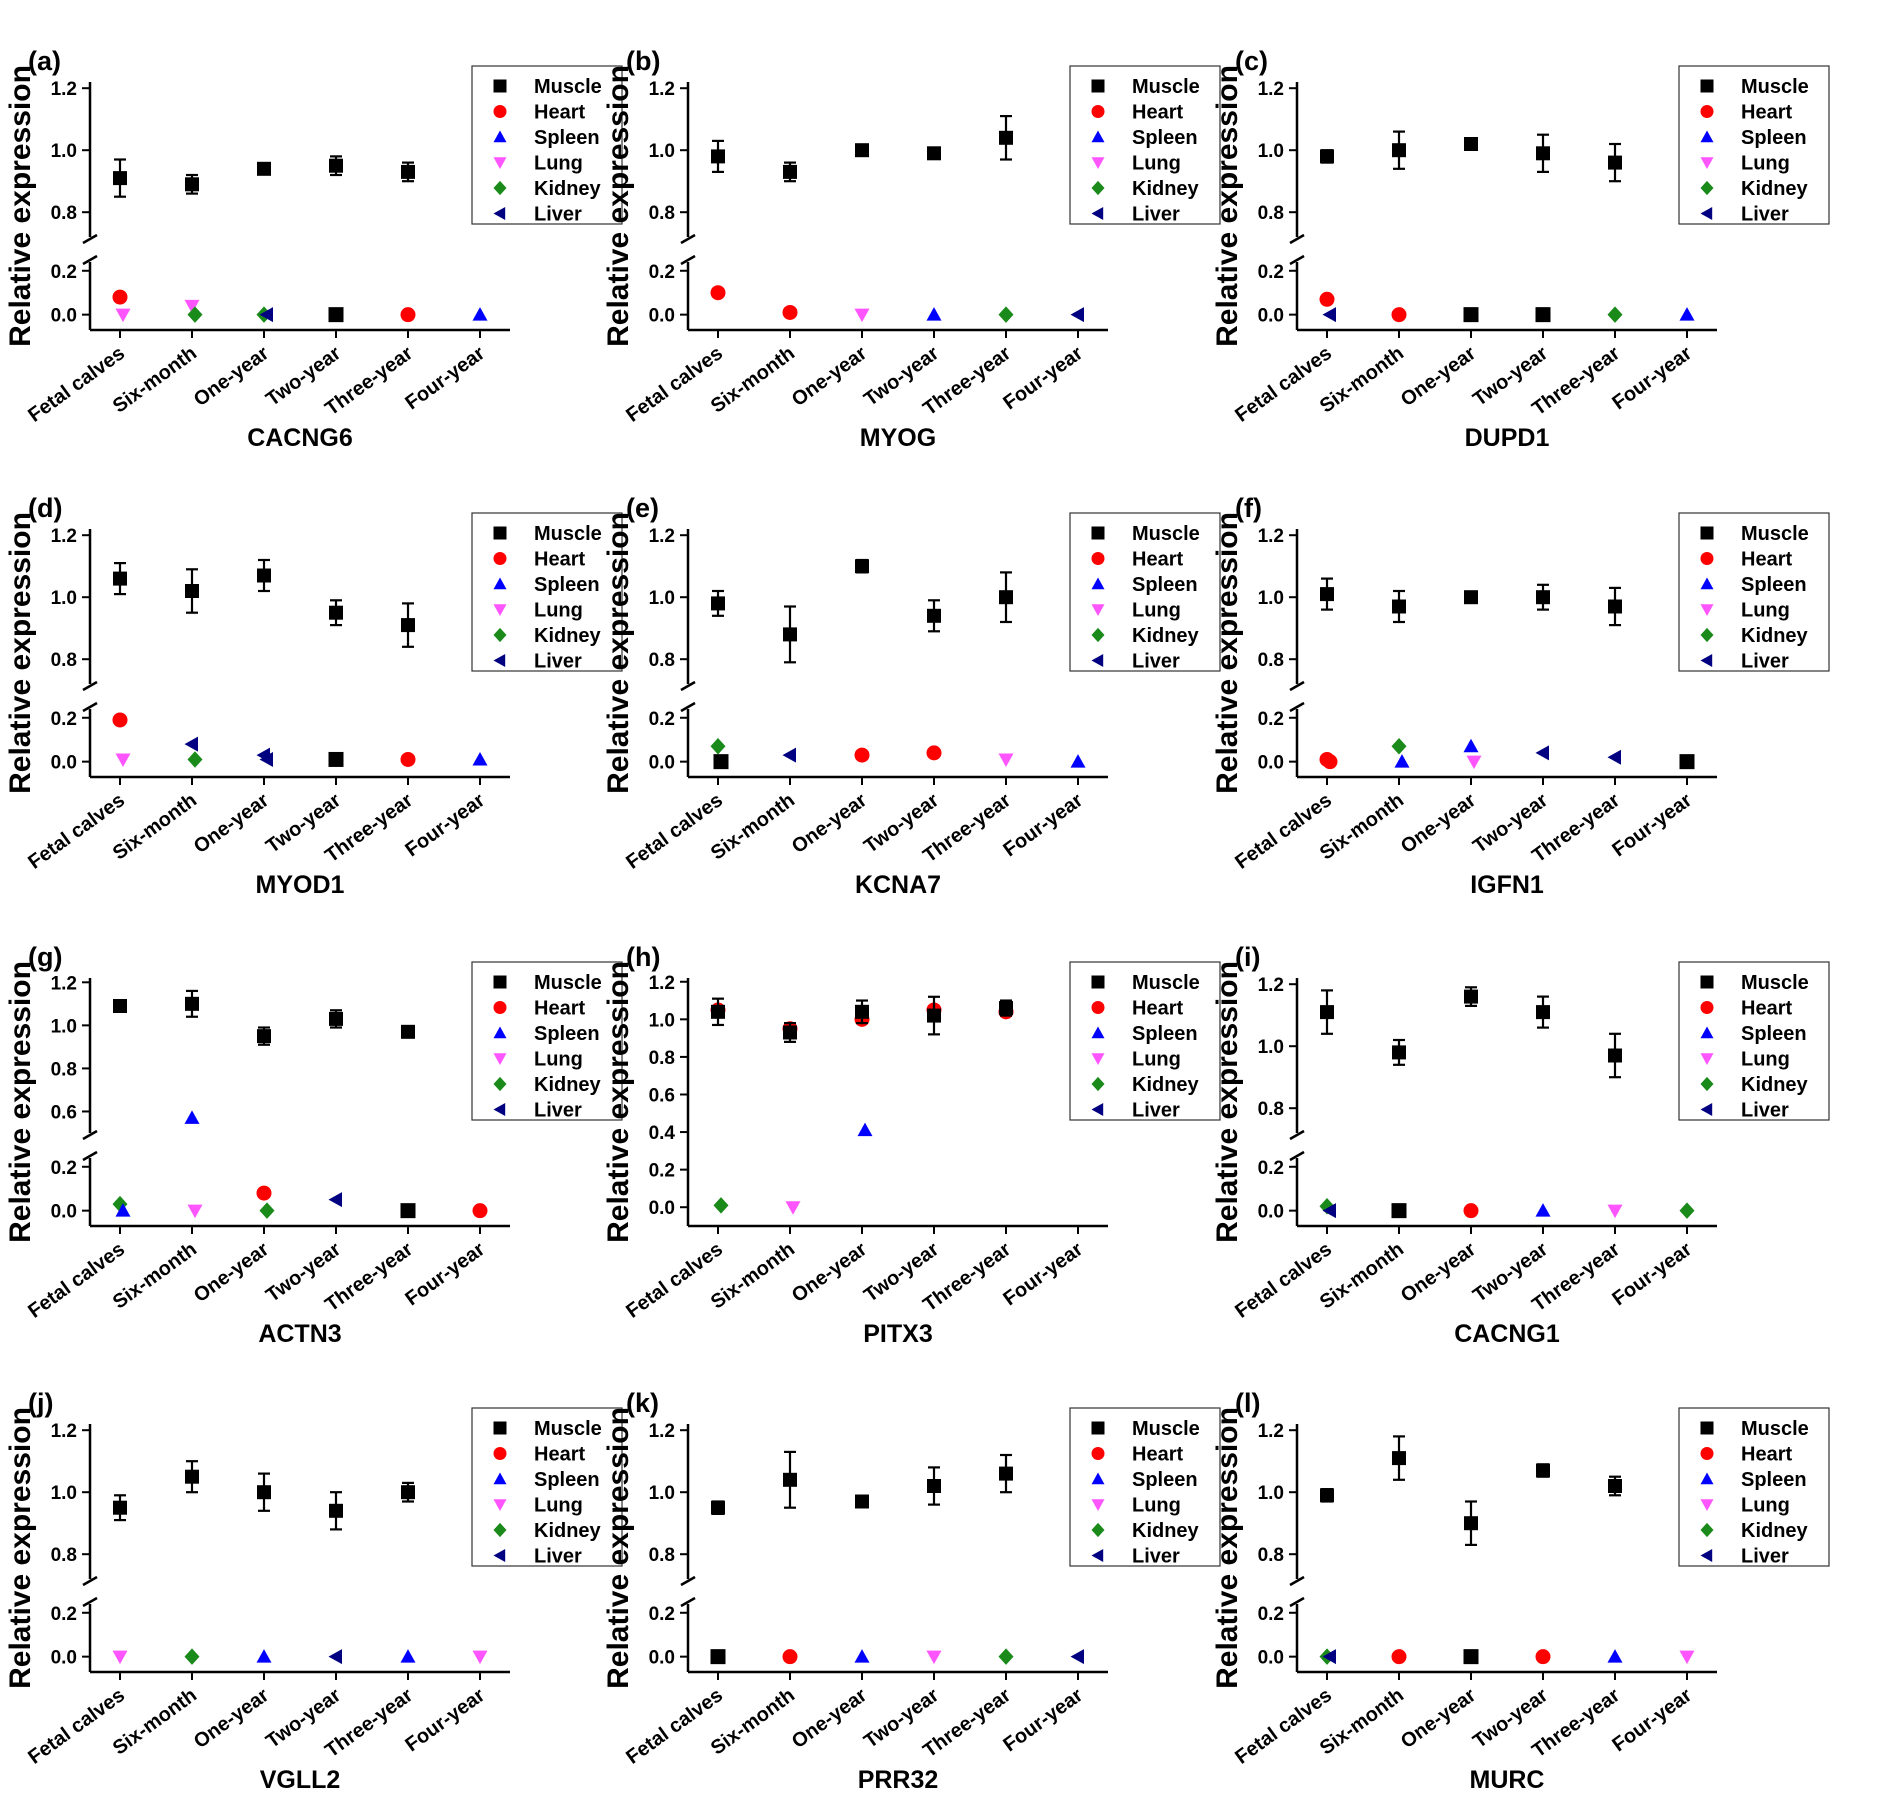 This screenshot has width=1892, height=1814. I want to click on gene-name: MURC, so click(1507, 1780).